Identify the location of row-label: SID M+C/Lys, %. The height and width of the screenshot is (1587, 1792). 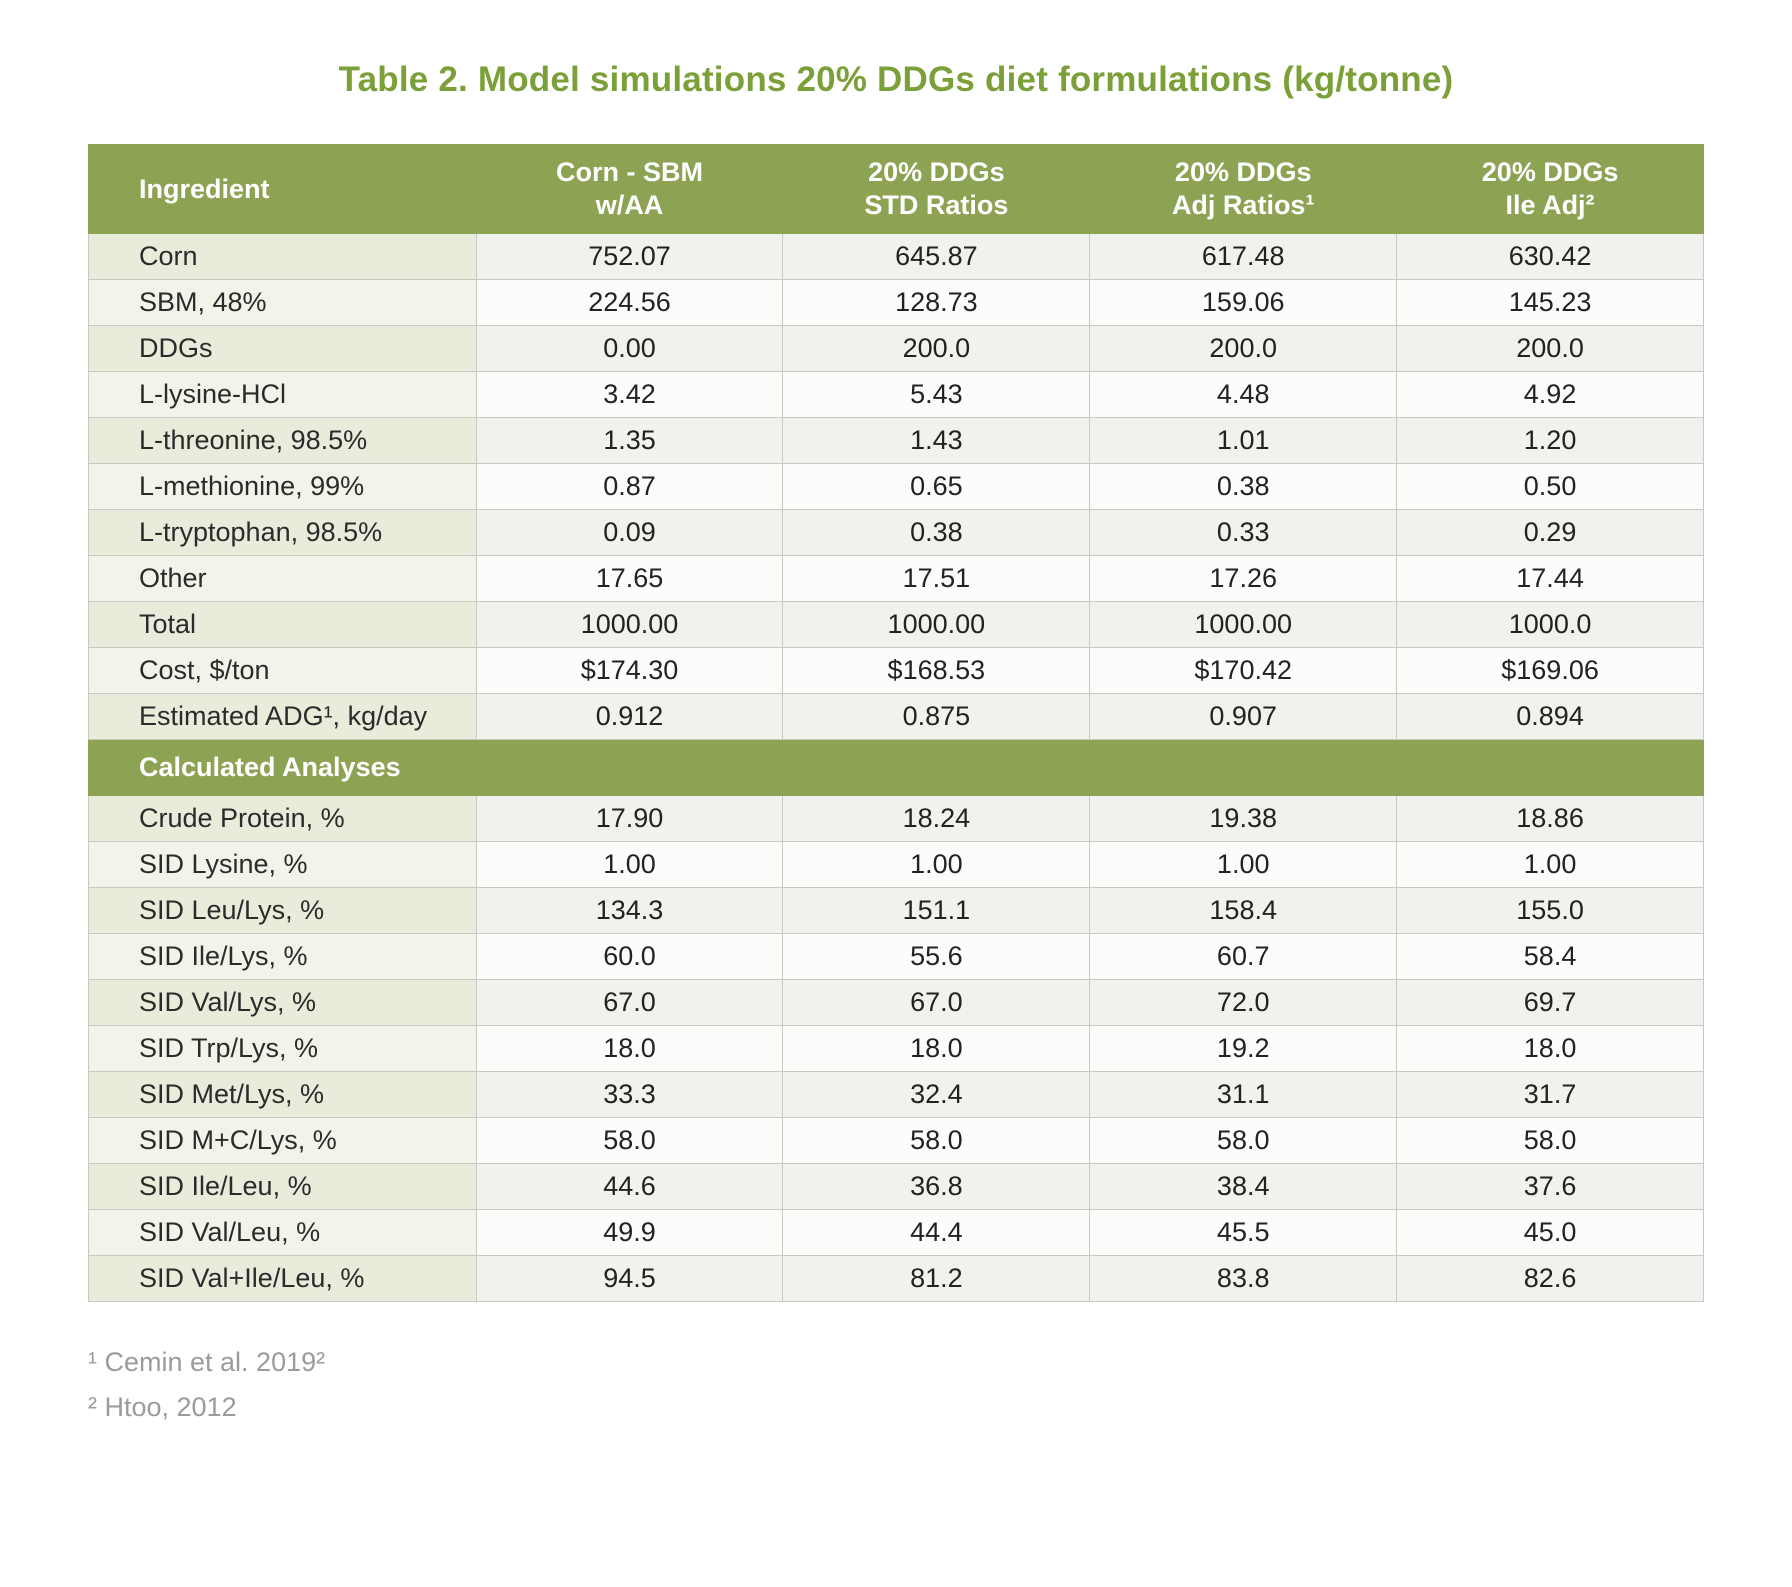
(282, 1140).